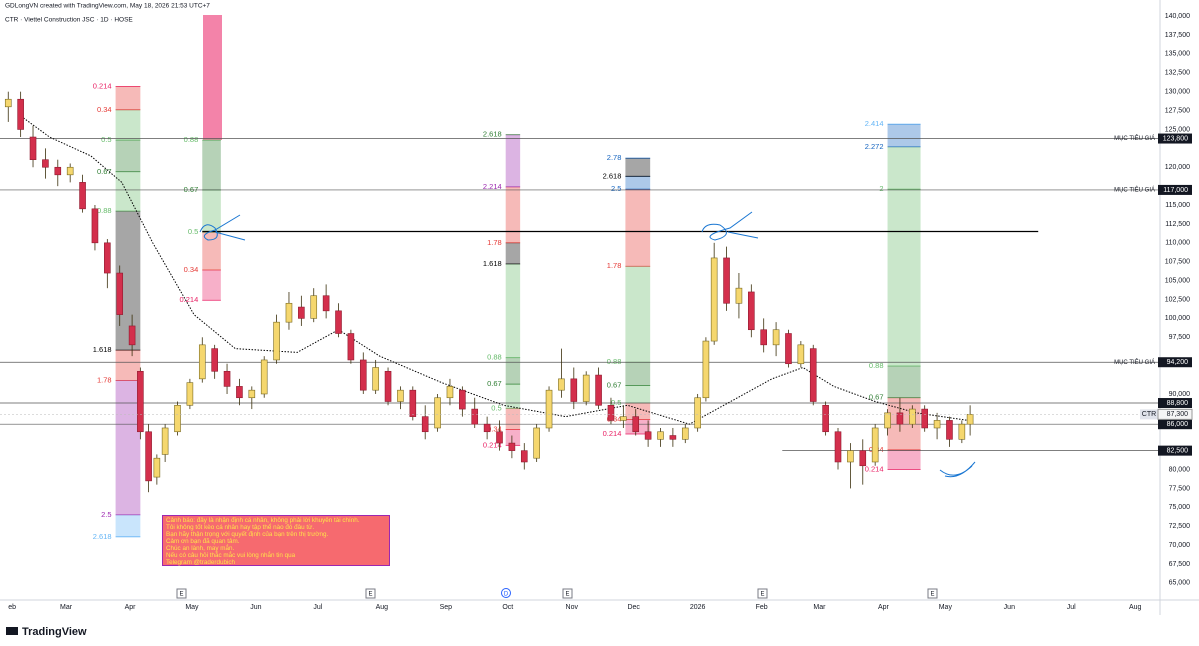 The image size is (1199, 646). What do you see at coordinates (12, 631) in the screenshot?
I see `logo-mark` at bounding box center [12, 631].